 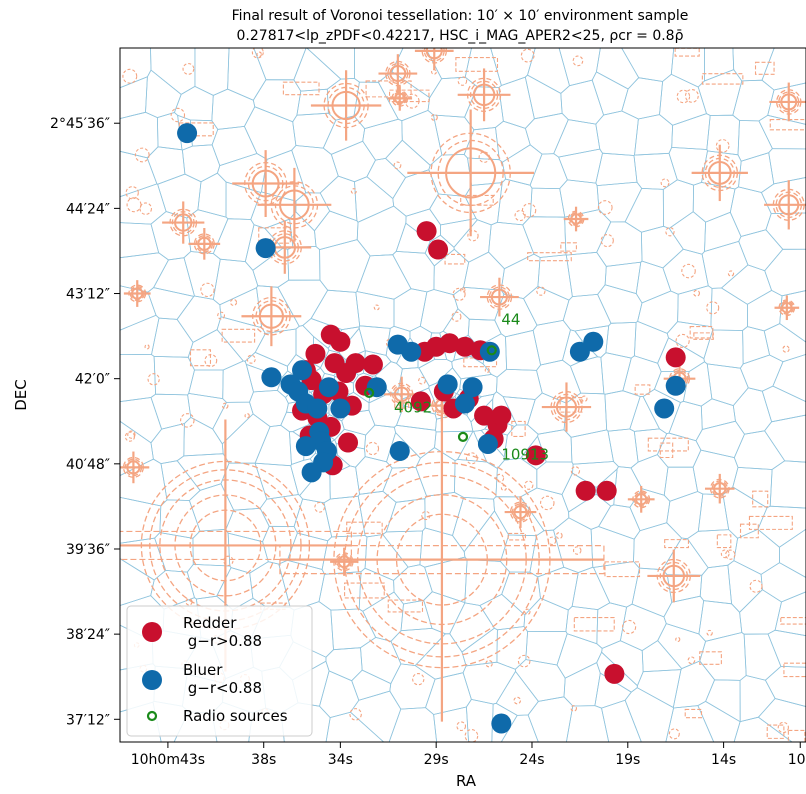 What do you see at coordinates (152, 632) in the screenshot?
I see `legend-redder-marker` at bounding box center [152, 632].